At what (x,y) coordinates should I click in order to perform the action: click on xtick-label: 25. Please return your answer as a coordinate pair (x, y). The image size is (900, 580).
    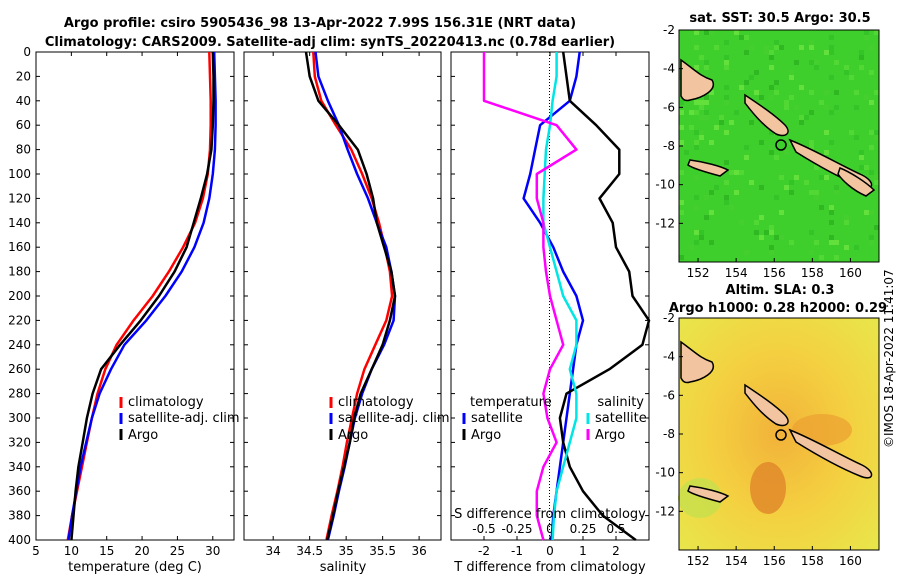
    Looking at the image, I should click on (177, 551).